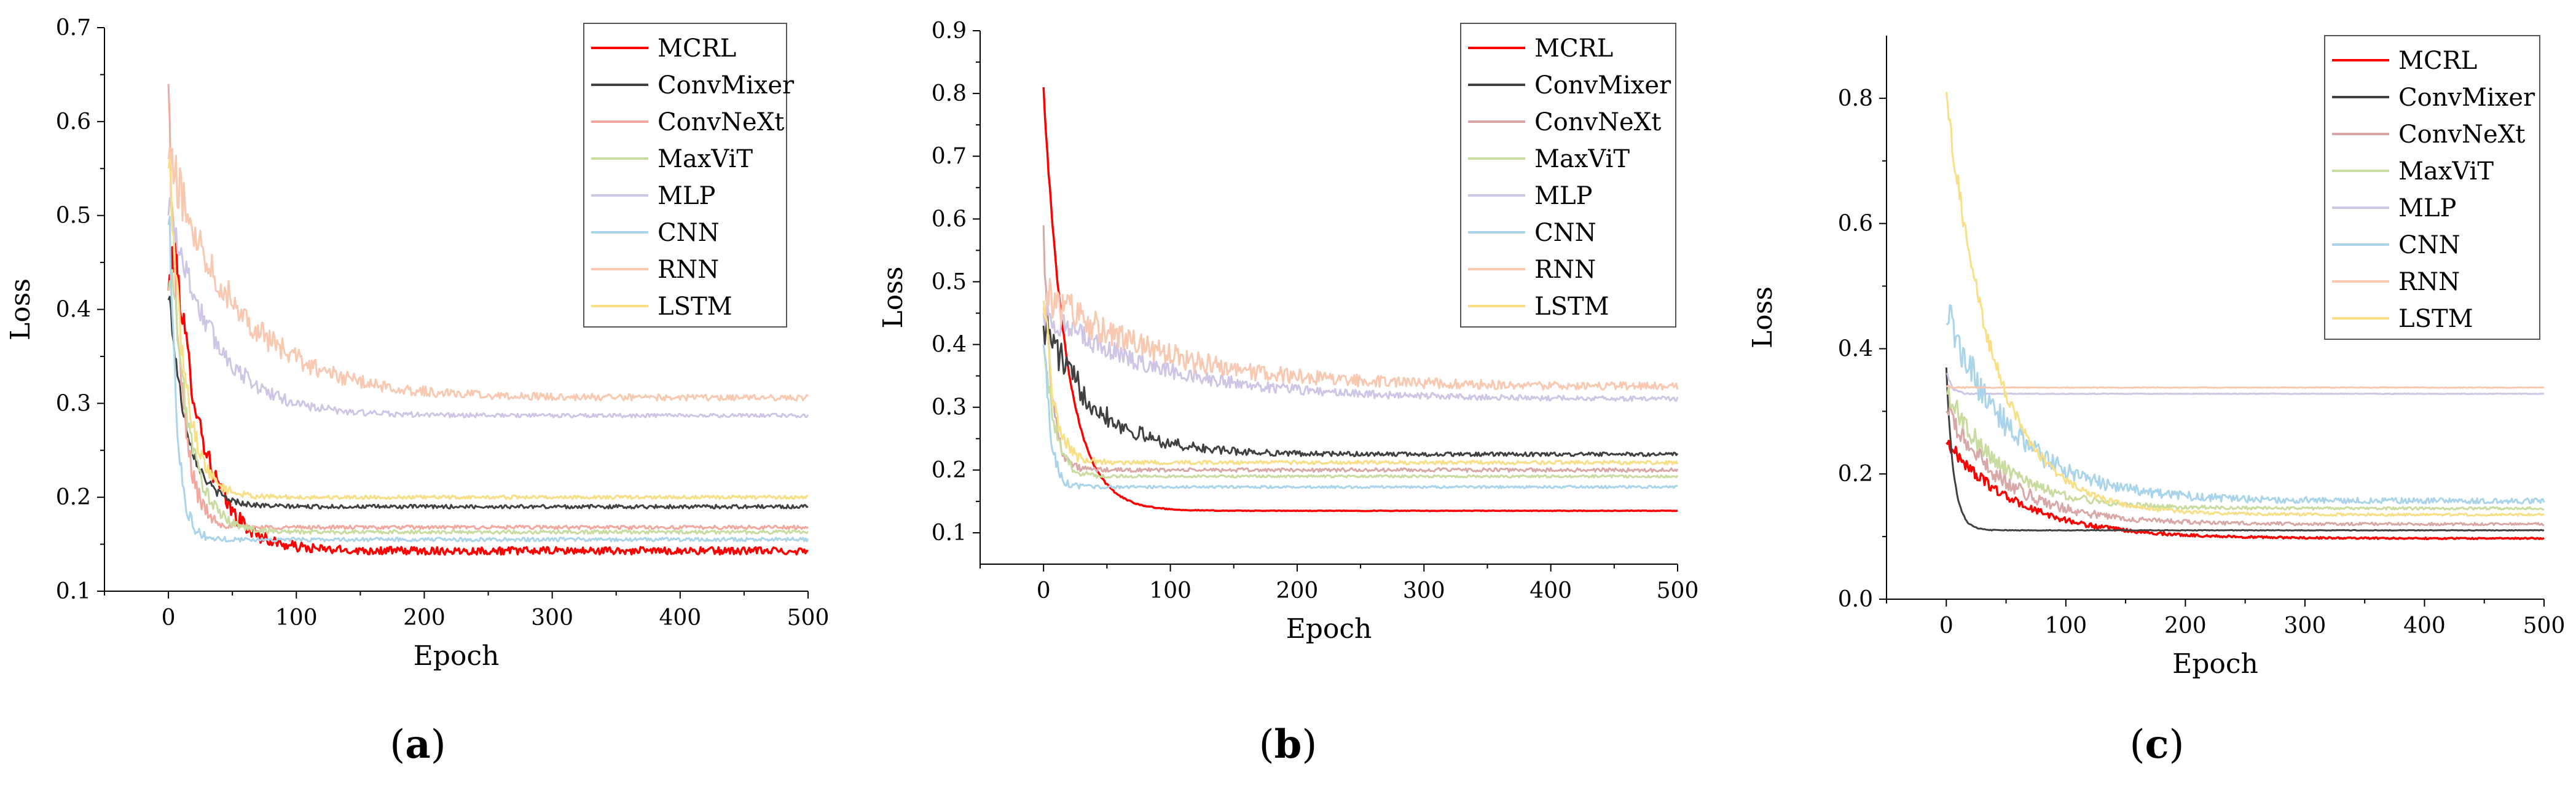 The height and width of the screenshot is (786, 2576). I want to click on series-line-cnn, so click(488, 379).